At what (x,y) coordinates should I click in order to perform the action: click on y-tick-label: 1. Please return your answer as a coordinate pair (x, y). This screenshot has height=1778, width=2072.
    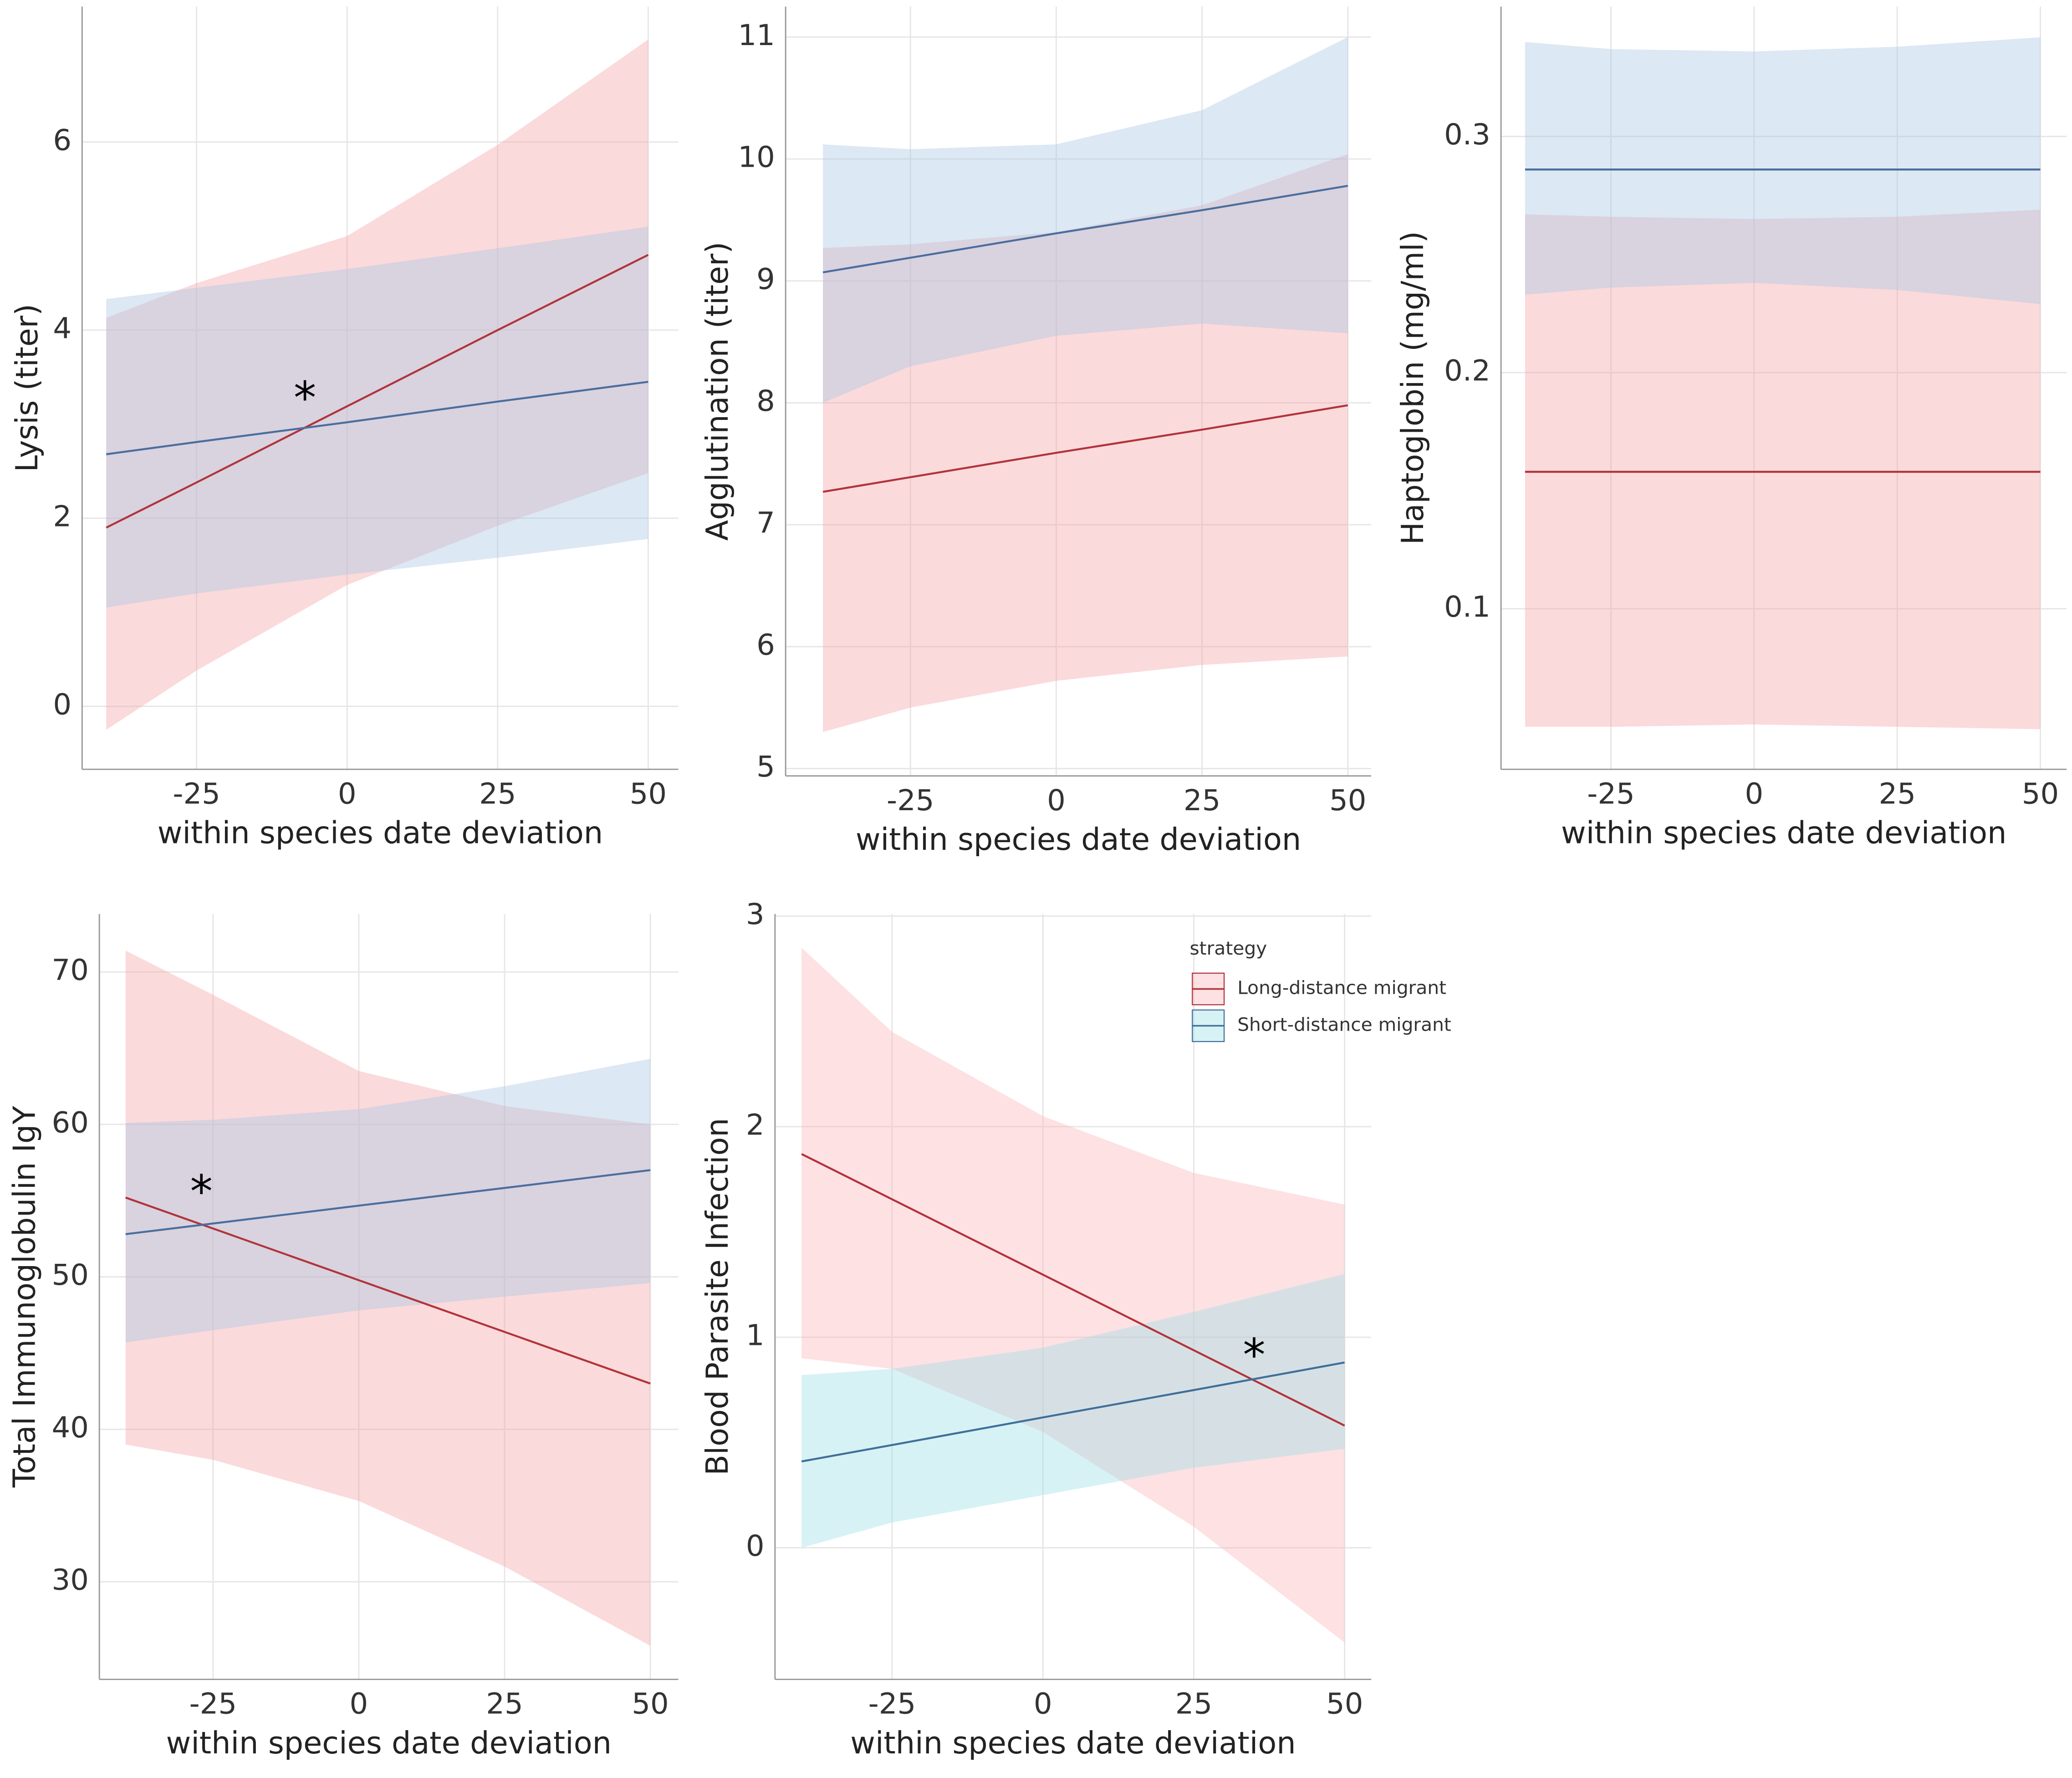
    Looking at the image, I should click on (756, 1336).